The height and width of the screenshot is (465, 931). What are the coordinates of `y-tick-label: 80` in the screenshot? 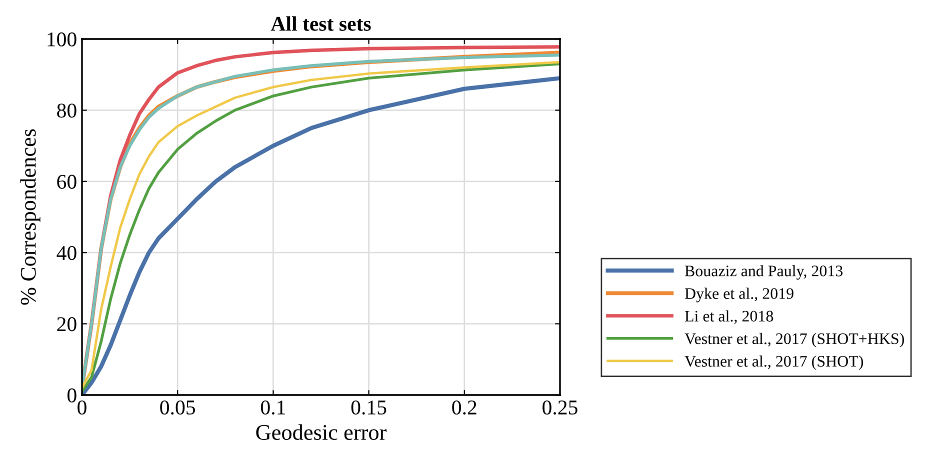 It's located at (66, 111).